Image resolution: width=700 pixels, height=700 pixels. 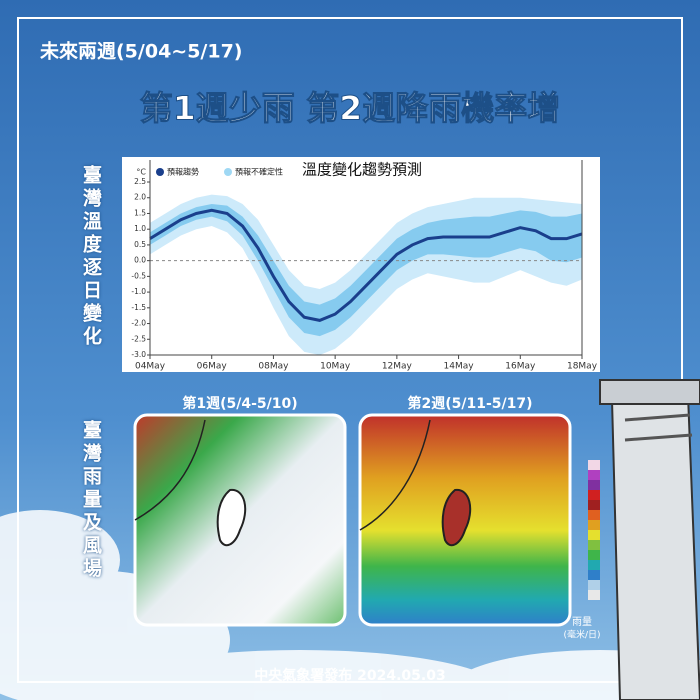 What do you see at coordinates (140, 181) in the screenshot?
I see `y-tick-label: 2.5` at bounding box center [140, 181].